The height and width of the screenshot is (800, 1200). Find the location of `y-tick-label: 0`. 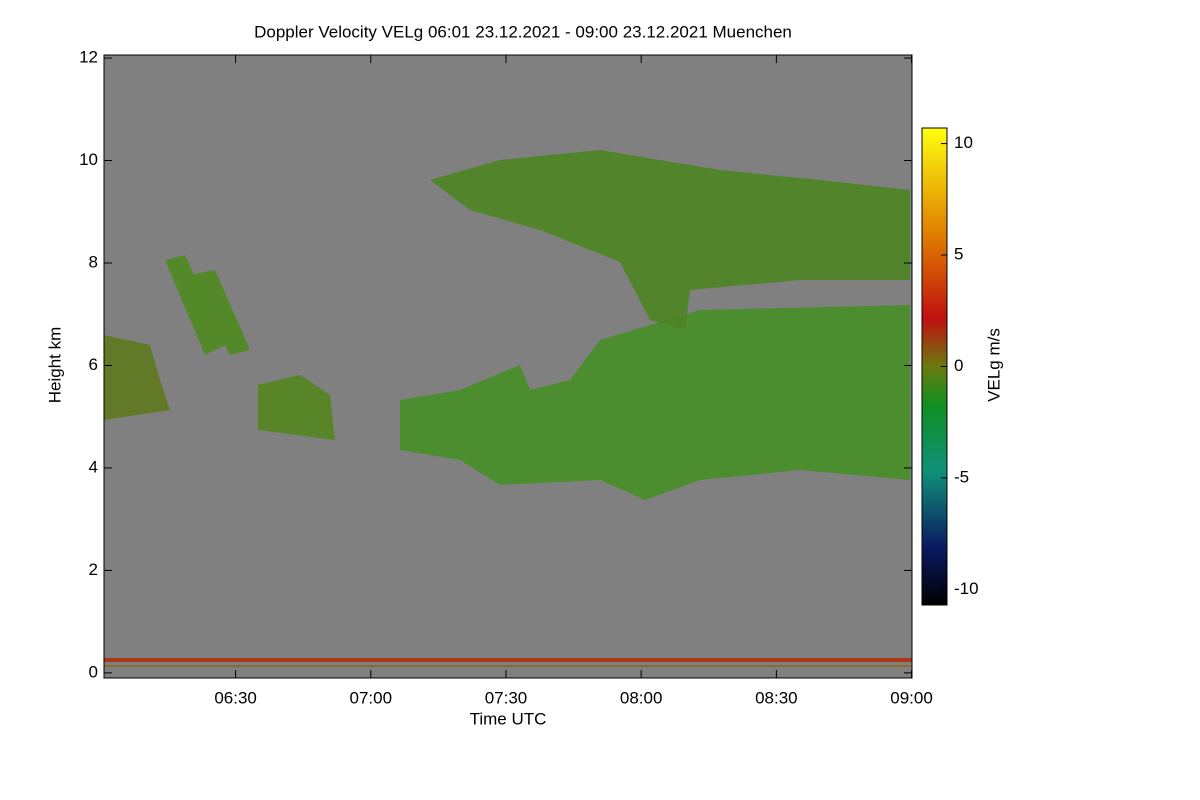

y-tick-label: 0 is located at coordinates (93, 671).